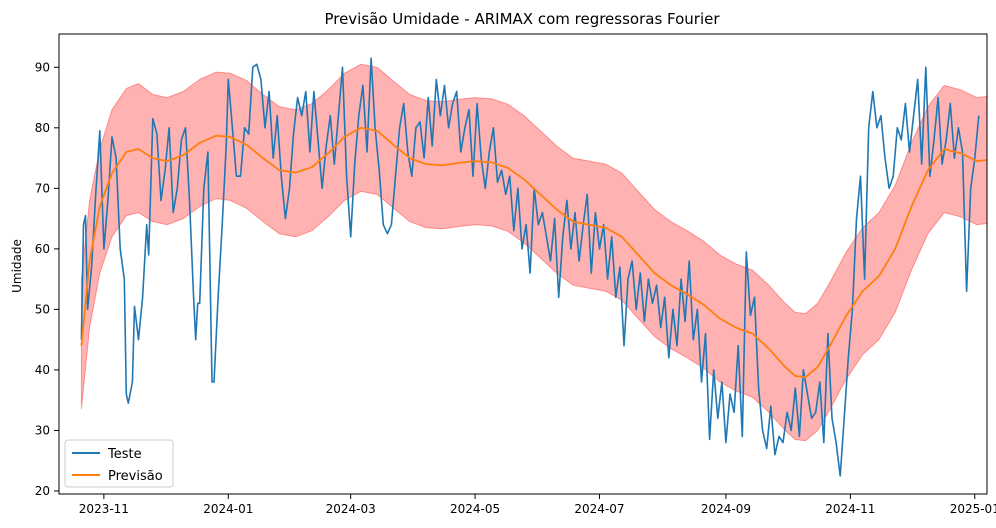 This screenshot has height=528, width=996. What do you see at coordinates (42, 430) in the screenshot?
I see `y-tick-label: 30` at bounding box center [42, 430].